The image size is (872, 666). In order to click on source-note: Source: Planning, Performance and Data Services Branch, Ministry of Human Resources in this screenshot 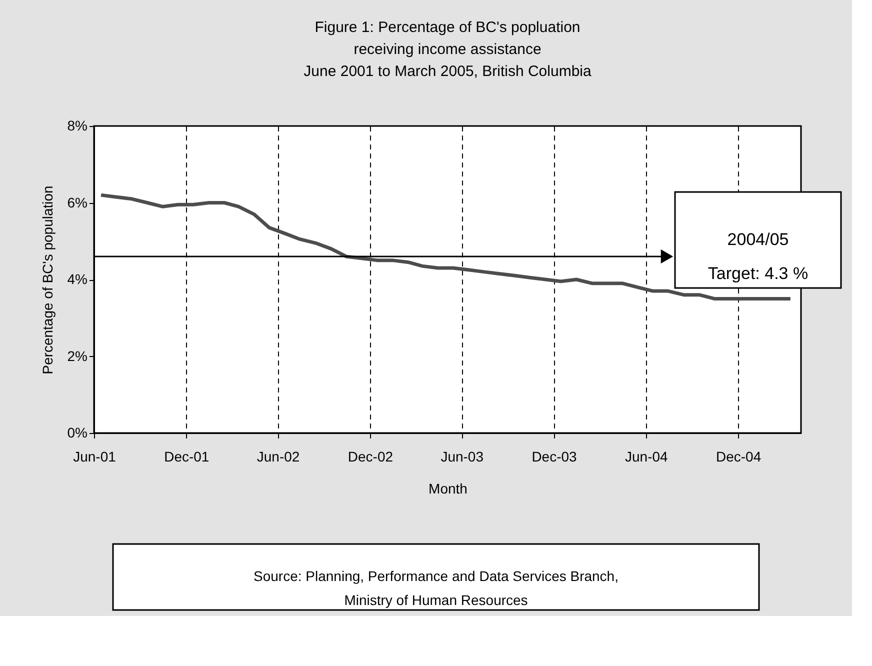, I will do `click(436, 588)`.